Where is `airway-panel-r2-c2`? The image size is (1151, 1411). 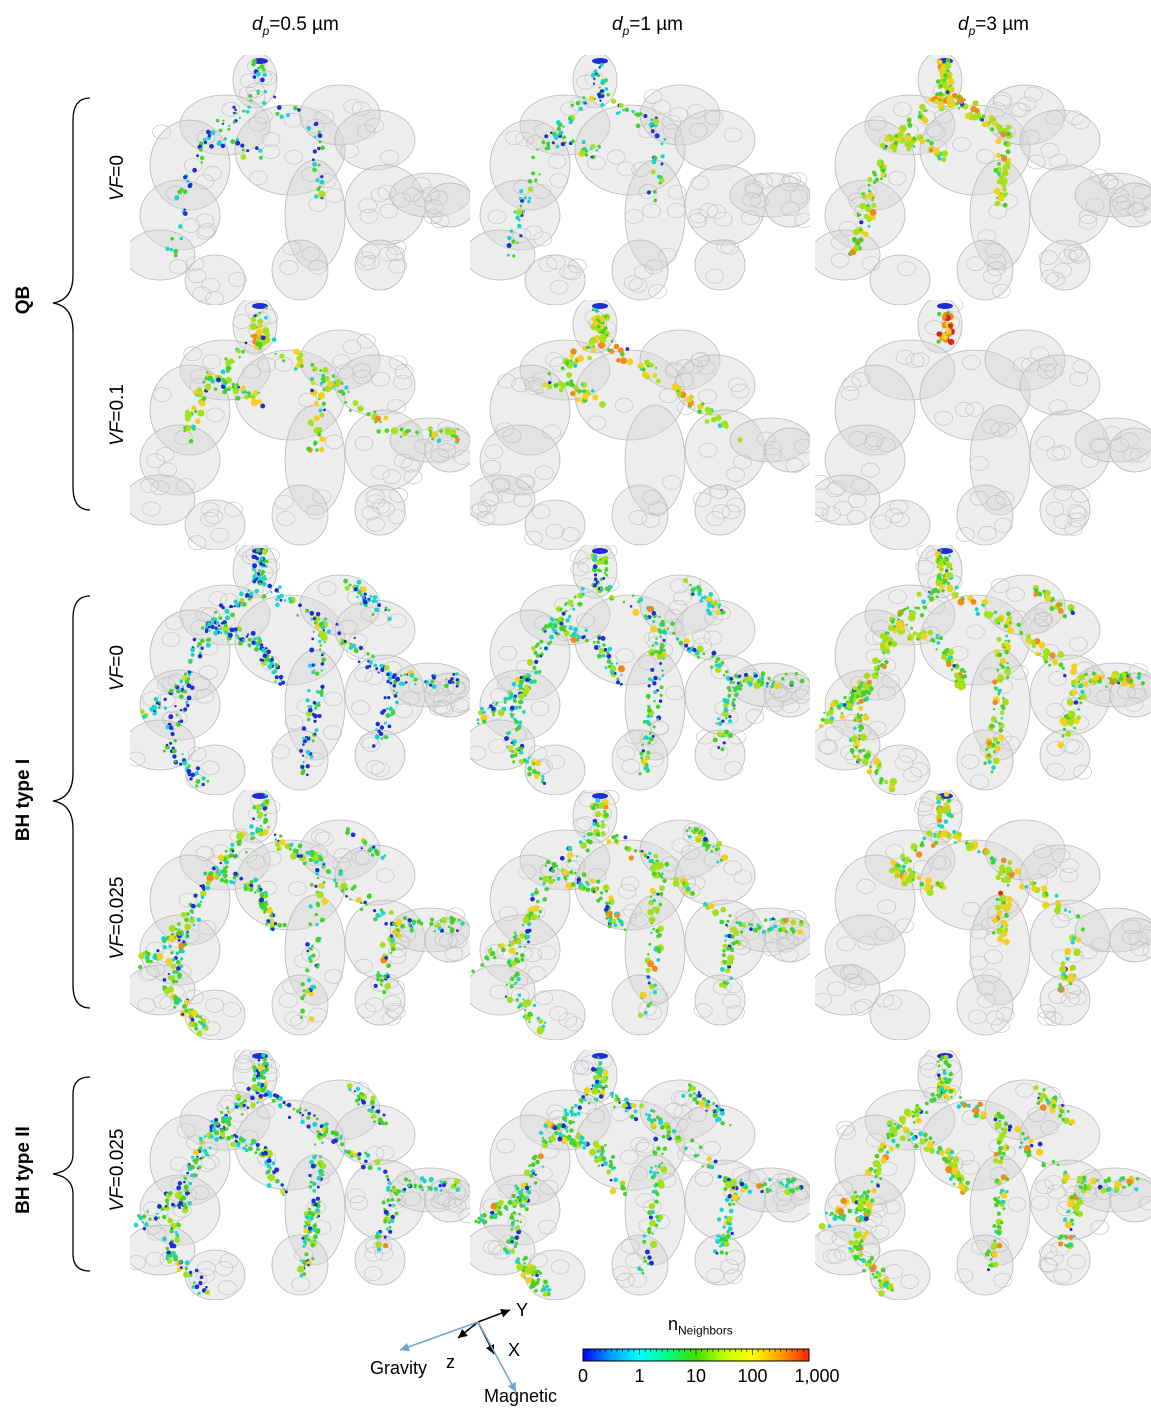 airway-panel-r2-c2 is located at coordinates (640, 425).